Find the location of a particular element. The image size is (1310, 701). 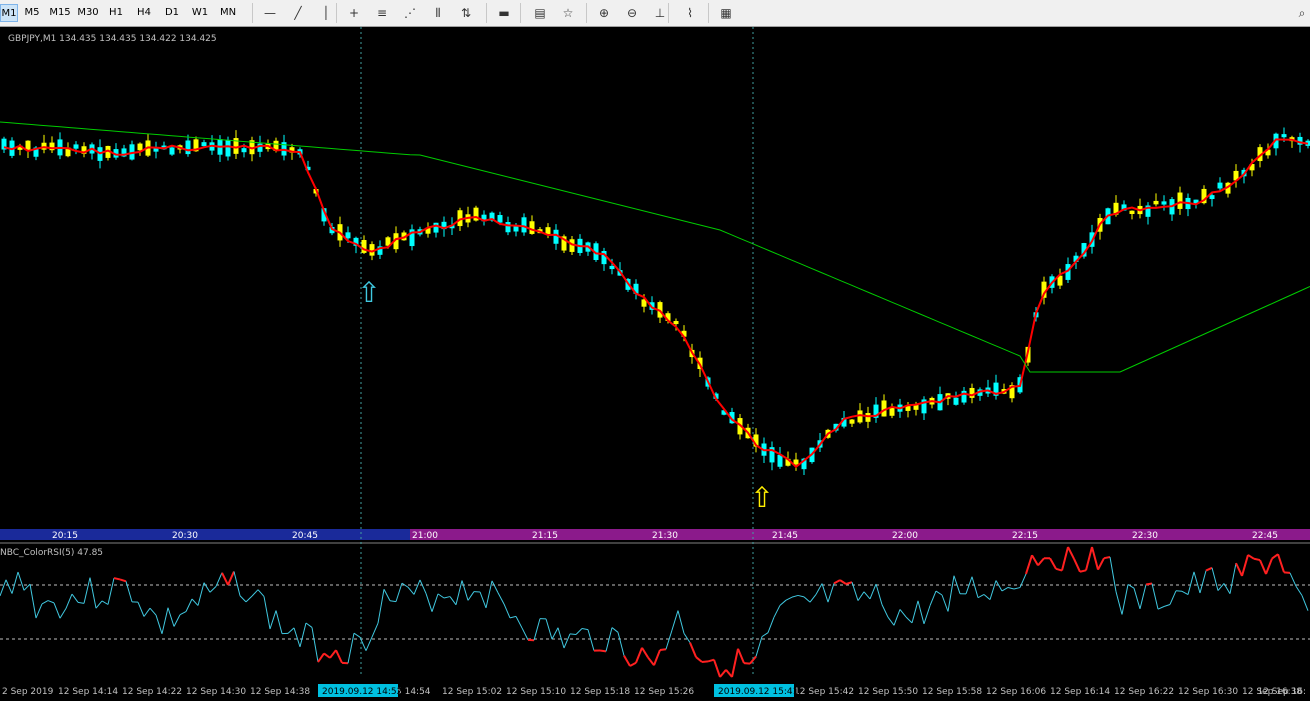

horizontal-line-icon: — is located at coordinates (270, 13).